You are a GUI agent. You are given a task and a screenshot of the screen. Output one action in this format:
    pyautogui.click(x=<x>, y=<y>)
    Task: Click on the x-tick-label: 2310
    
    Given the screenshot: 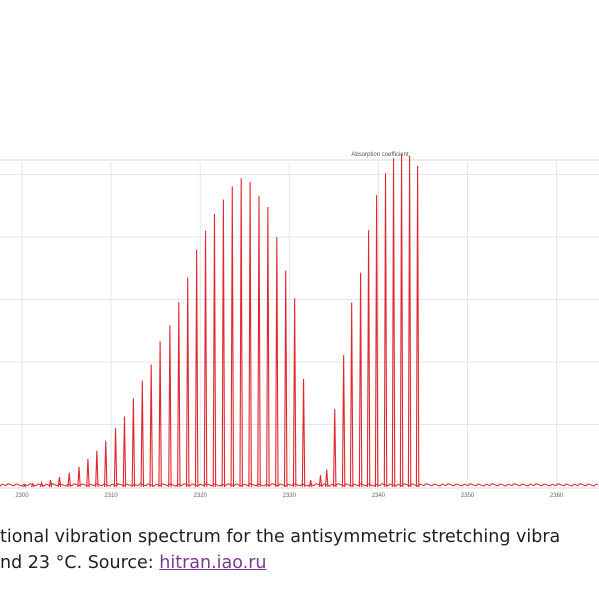 What is the action you would take?
    pyautogui.click(x=111, y=496)
    